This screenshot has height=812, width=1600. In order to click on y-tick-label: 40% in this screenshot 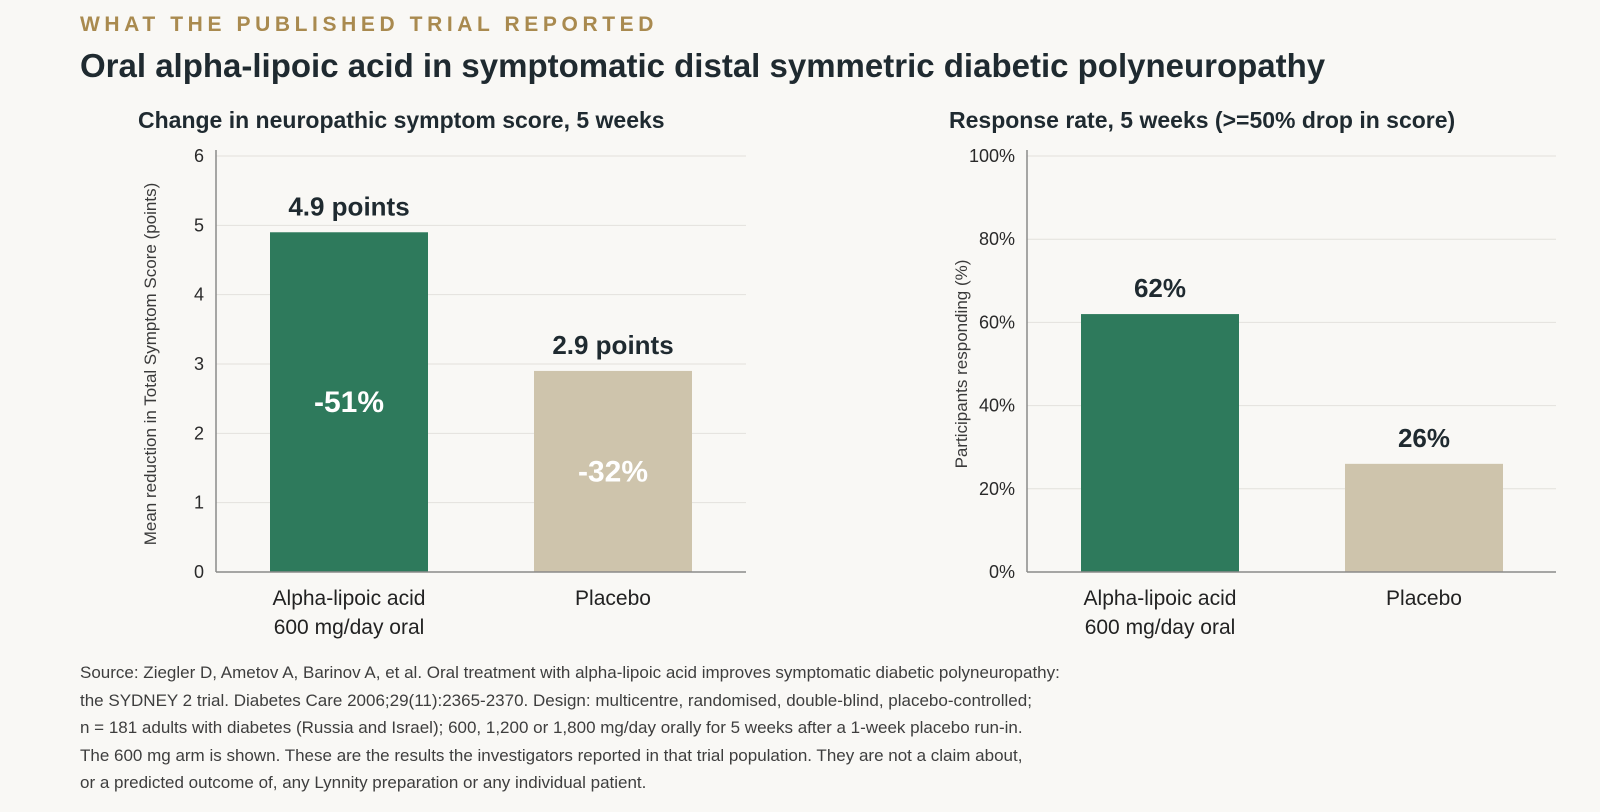, I will do `click(997, 406)`.